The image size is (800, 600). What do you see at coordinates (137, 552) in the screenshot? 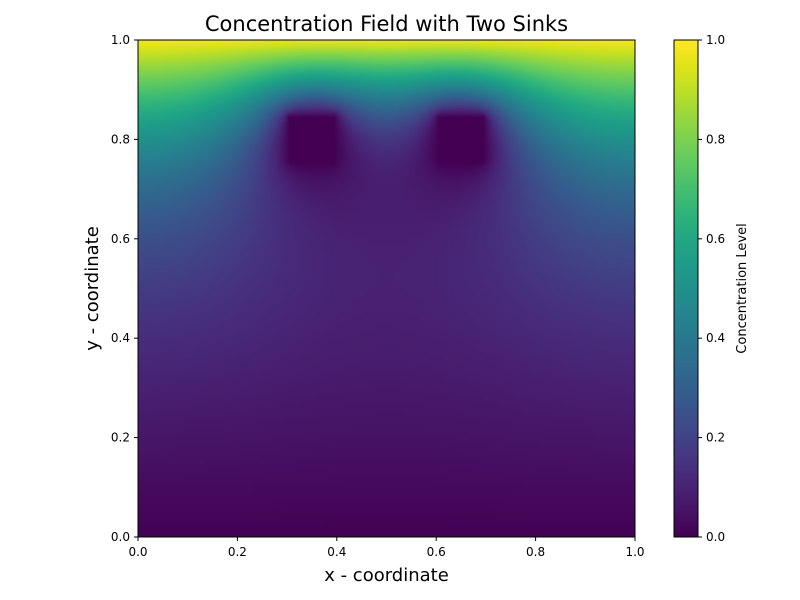
I see `x-tick-label: 0.0` at bounding box center [137, 552].